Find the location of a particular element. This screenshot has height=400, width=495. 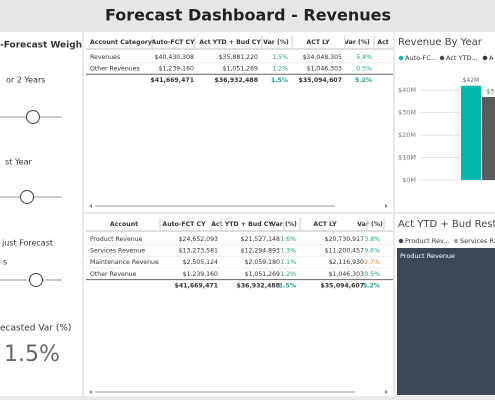

title-bar is located at coordinates (247, 16).